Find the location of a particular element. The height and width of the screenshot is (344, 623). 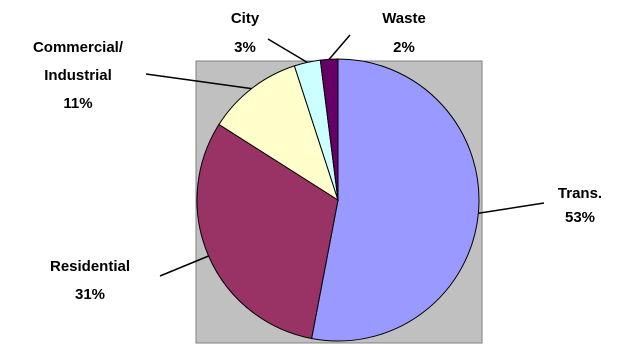

label-city: City is located at coordinates (245, 18).